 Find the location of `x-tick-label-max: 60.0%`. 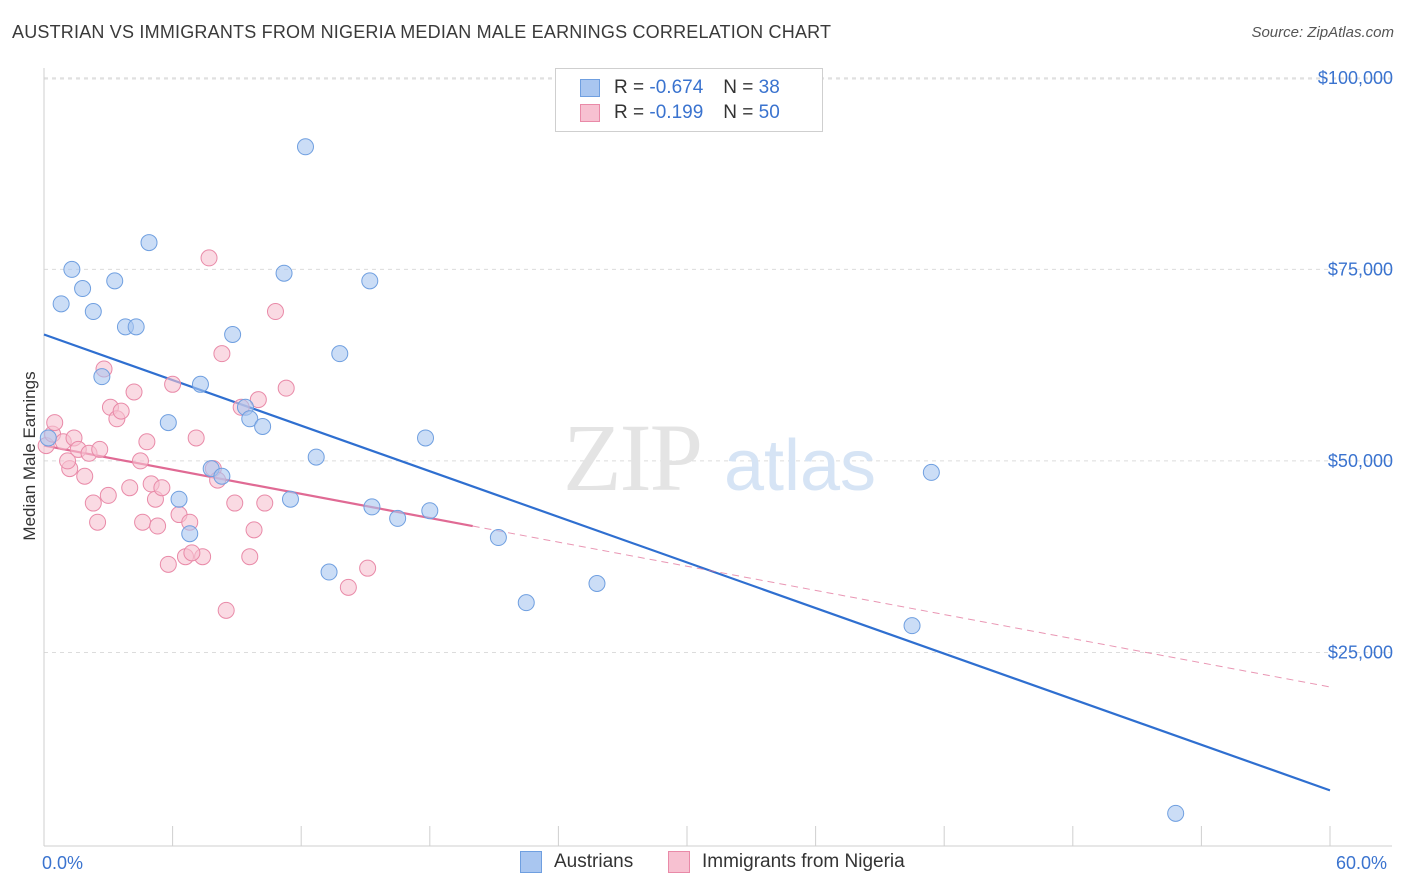

x-tick-label-max: 60.0% is located at coordinates (1362, 863).